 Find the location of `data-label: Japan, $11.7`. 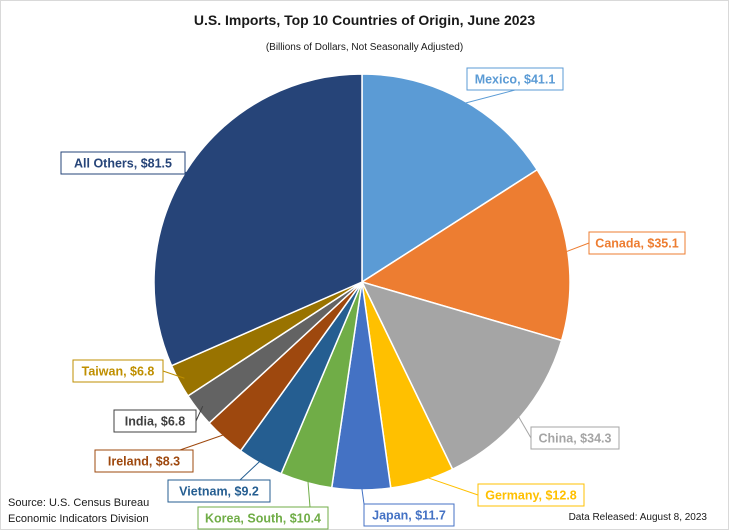

data-label: Japan, $11.7 is located at coordinates (409, 516).